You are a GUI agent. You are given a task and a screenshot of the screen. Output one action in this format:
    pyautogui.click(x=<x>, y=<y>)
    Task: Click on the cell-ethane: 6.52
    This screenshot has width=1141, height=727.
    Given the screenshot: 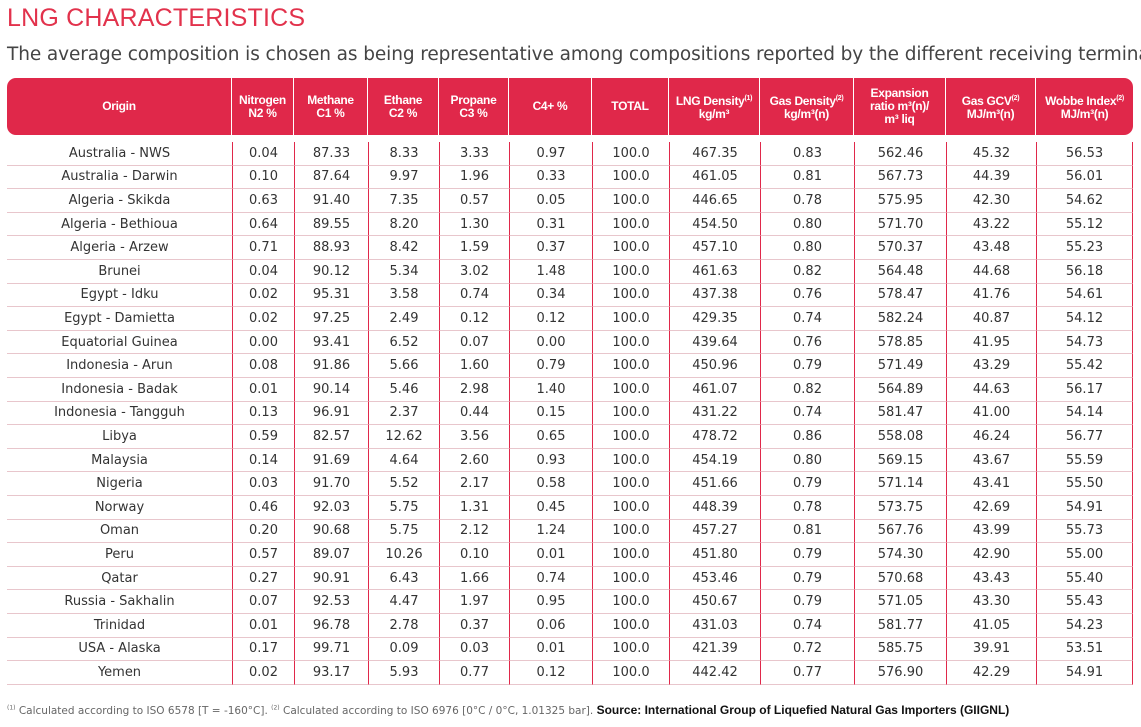 What is the action you would take?
    pyautogui.click(x=403, y=342)
    